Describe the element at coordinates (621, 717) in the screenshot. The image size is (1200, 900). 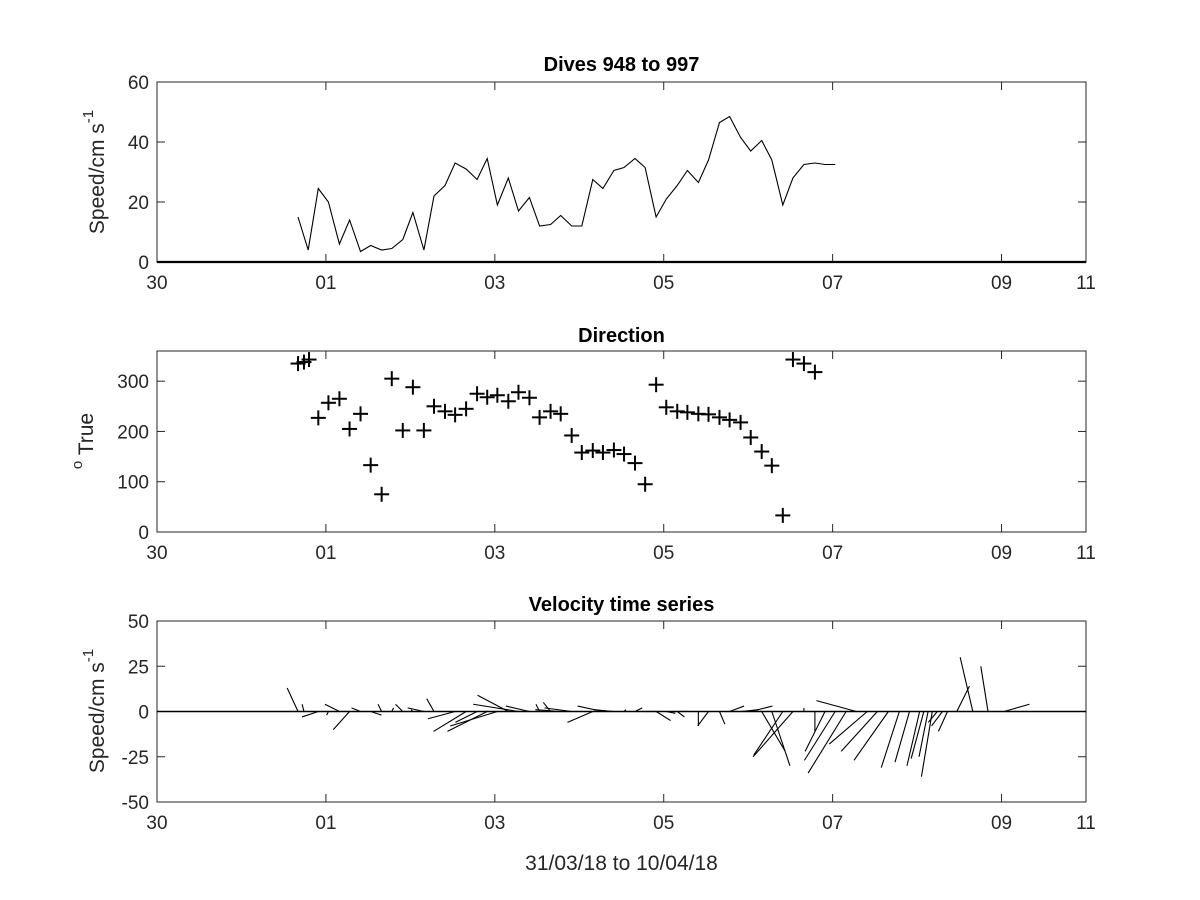
I see `velocity-series-group` at that location.